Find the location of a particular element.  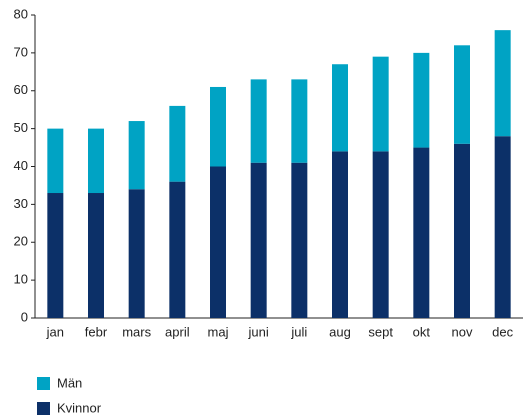

x-tick-label: juni is located at coordinates (258, 331).